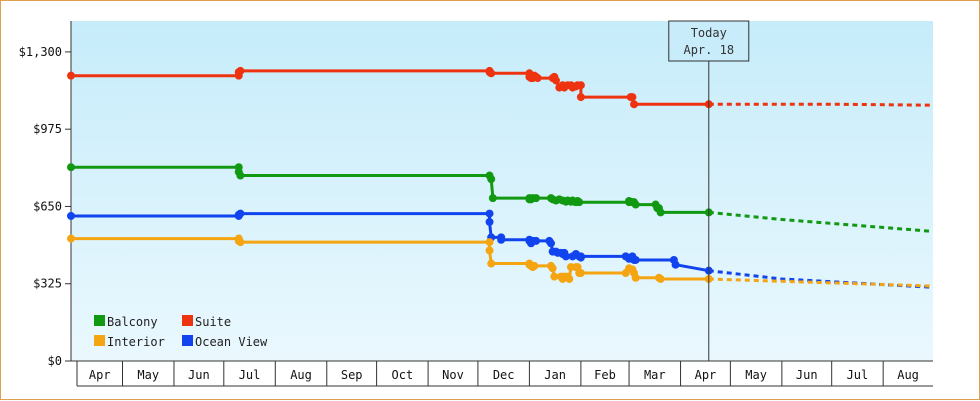 The image size is (980, 401). What do you see at coordinates (500, 87) in the screenshot?
I see `series-suite` at bounding box center [500, 87].